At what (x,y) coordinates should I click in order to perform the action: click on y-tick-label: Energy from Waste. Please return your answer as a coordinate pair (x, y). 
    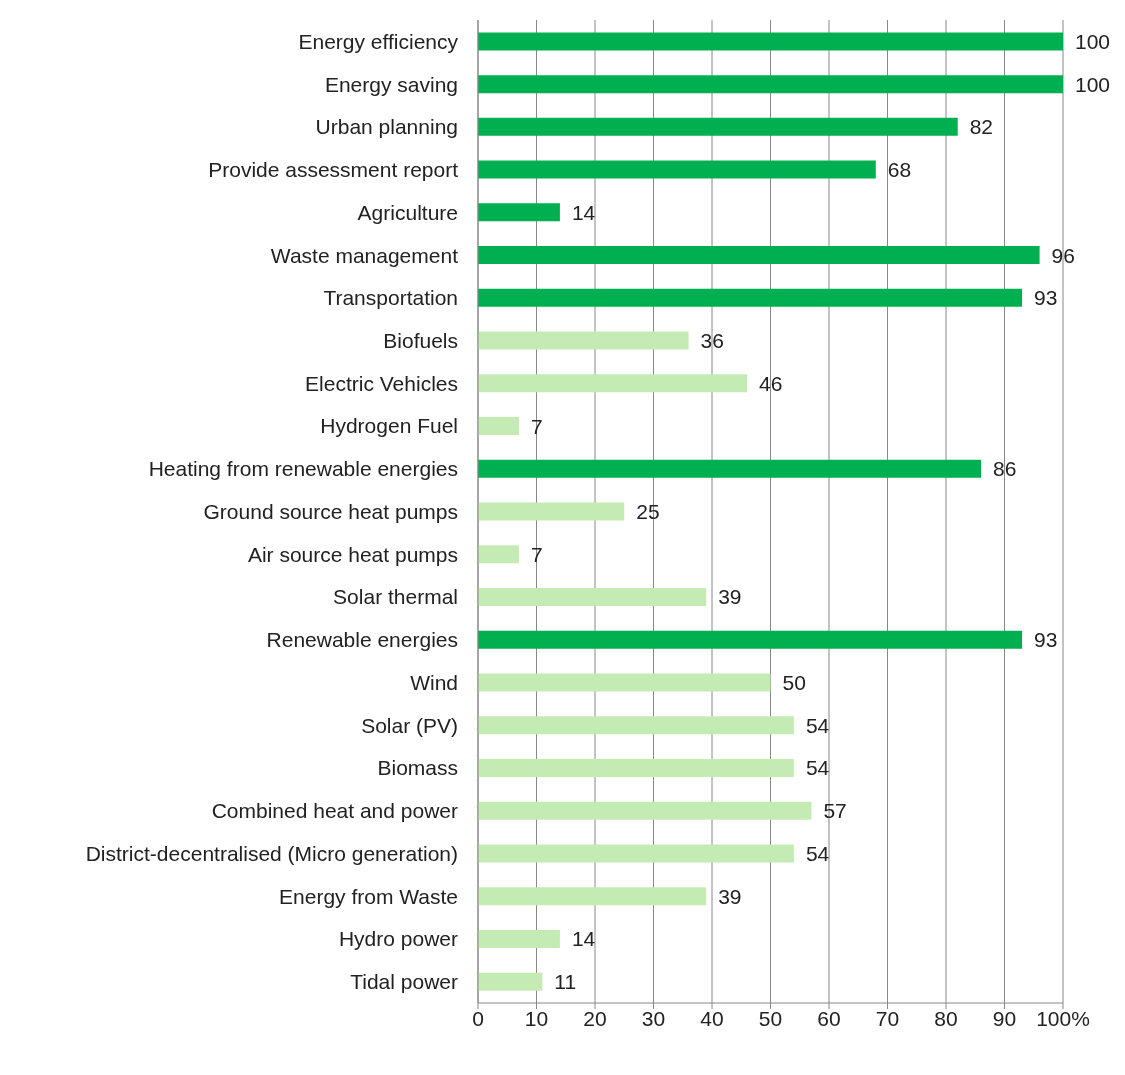
    Looking at the image, I should click on (368, 896).